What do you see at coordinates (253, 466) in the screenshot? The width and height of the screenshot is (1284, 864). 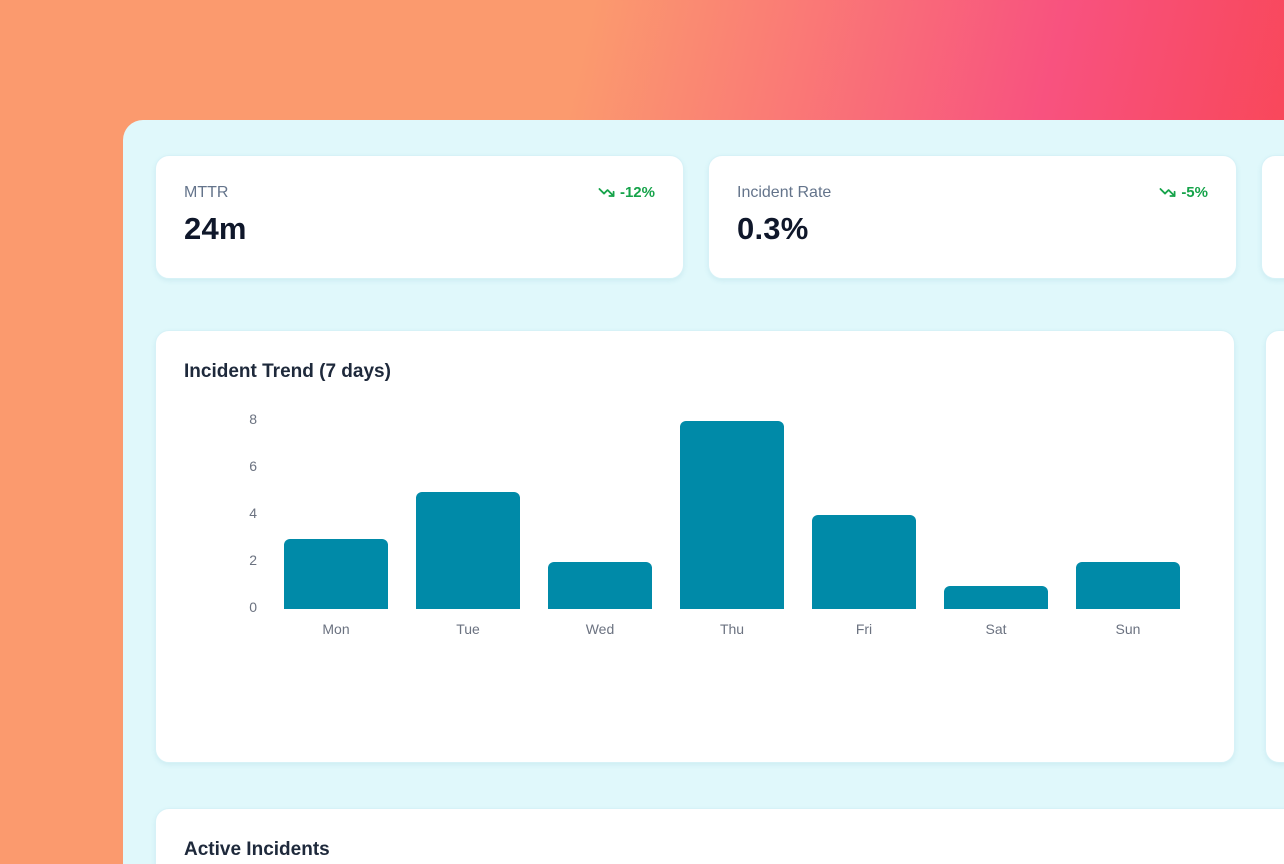 I see `y-axis-tick-label: 6` at bounding box center [253, 466].